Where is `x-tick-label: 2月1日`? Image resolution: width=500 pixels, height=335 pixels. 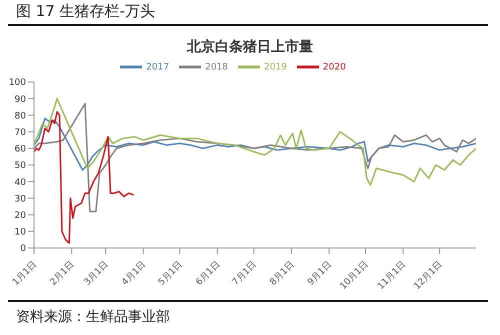 x-tick-label: 2月1日 is located at coordinates (62, 274).